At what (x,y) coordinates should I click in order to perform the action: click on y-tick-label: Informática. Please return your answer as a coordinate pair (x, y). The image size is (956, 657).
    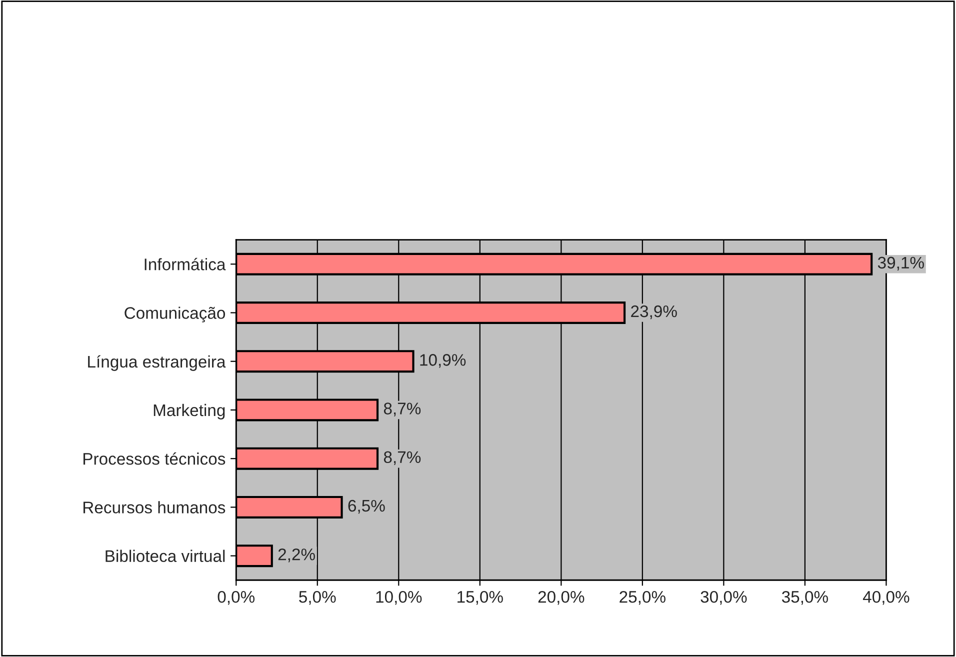
    Looking at the image, I should click on (185, 264).